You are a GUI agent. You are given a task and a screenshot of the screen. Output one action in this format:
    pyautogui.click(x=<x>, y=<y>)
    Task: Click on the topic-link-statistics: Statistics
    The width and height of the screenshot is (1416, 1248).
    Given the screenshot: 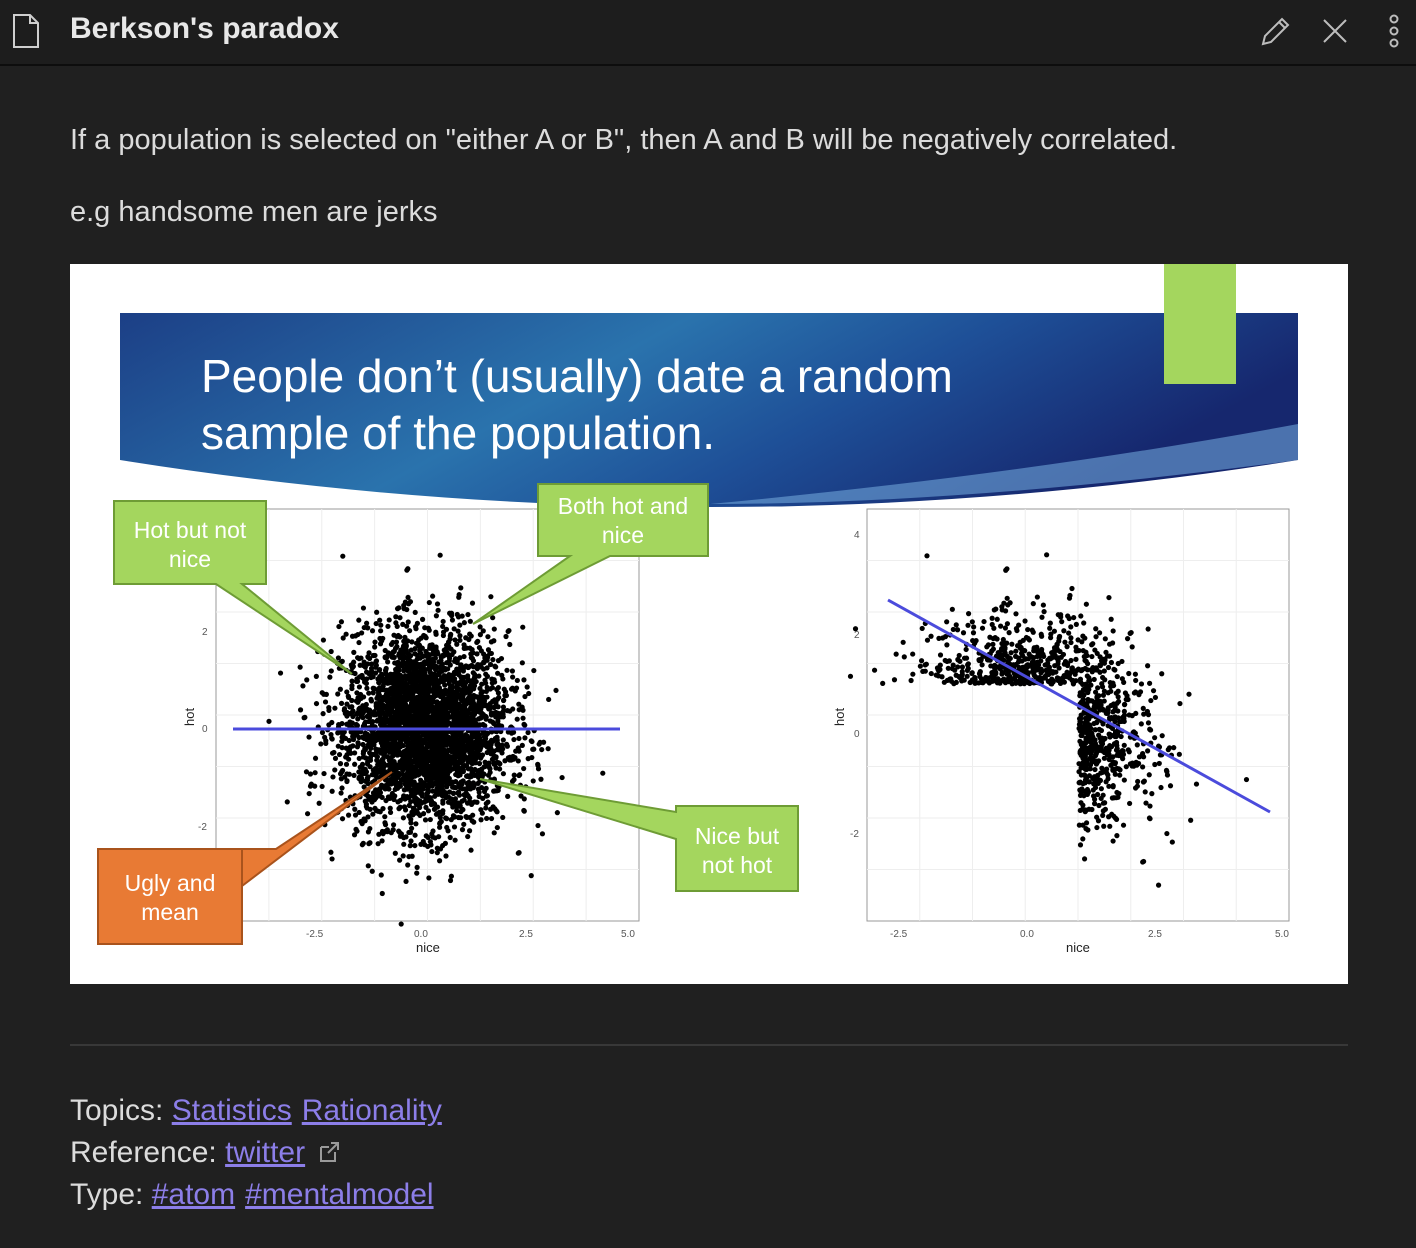 What is the action you would take?
    pyautogui.click(x=231, y=1110)
    